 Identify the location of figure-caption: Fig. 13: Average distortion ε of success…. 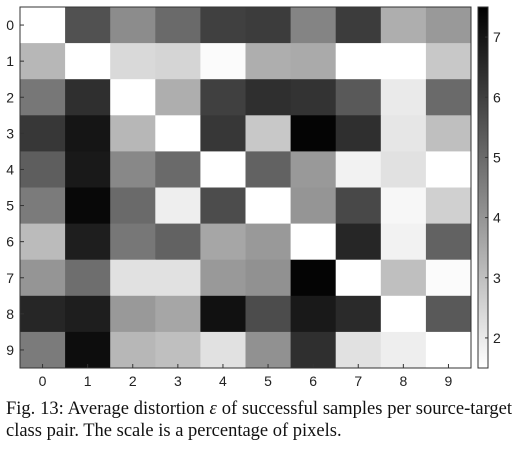
(259, 420).